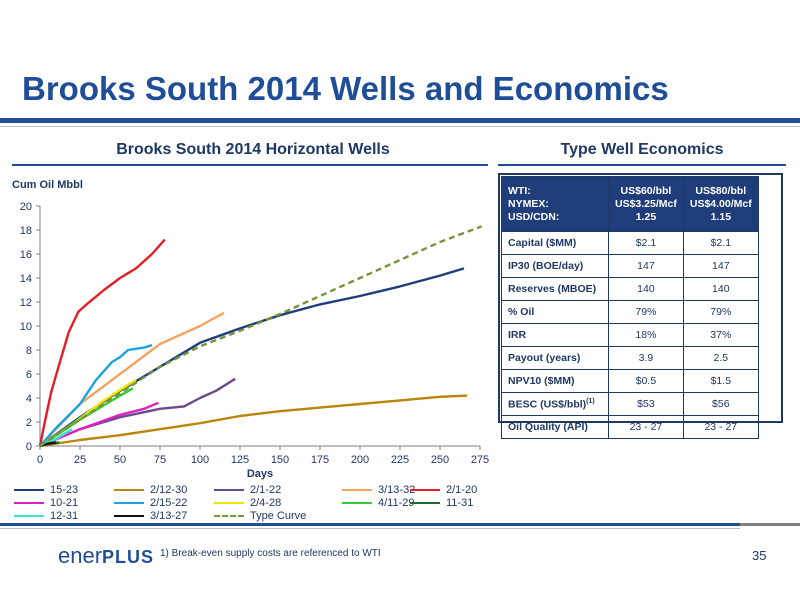  What do you see at coordinates (26, 279) in the screenshot?
I see `y-tick-label: 14` at bounding box center [26, 279].